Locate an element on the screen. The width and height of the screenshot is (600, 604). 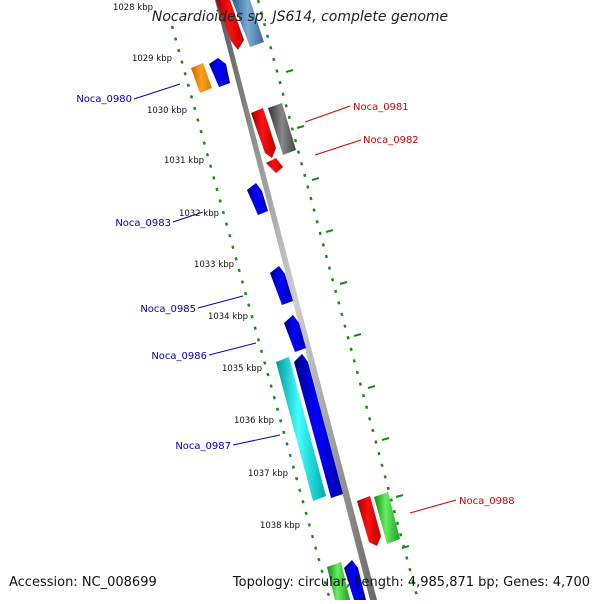
gene-label: Noca_0985 is located at coordinates (168, 309).